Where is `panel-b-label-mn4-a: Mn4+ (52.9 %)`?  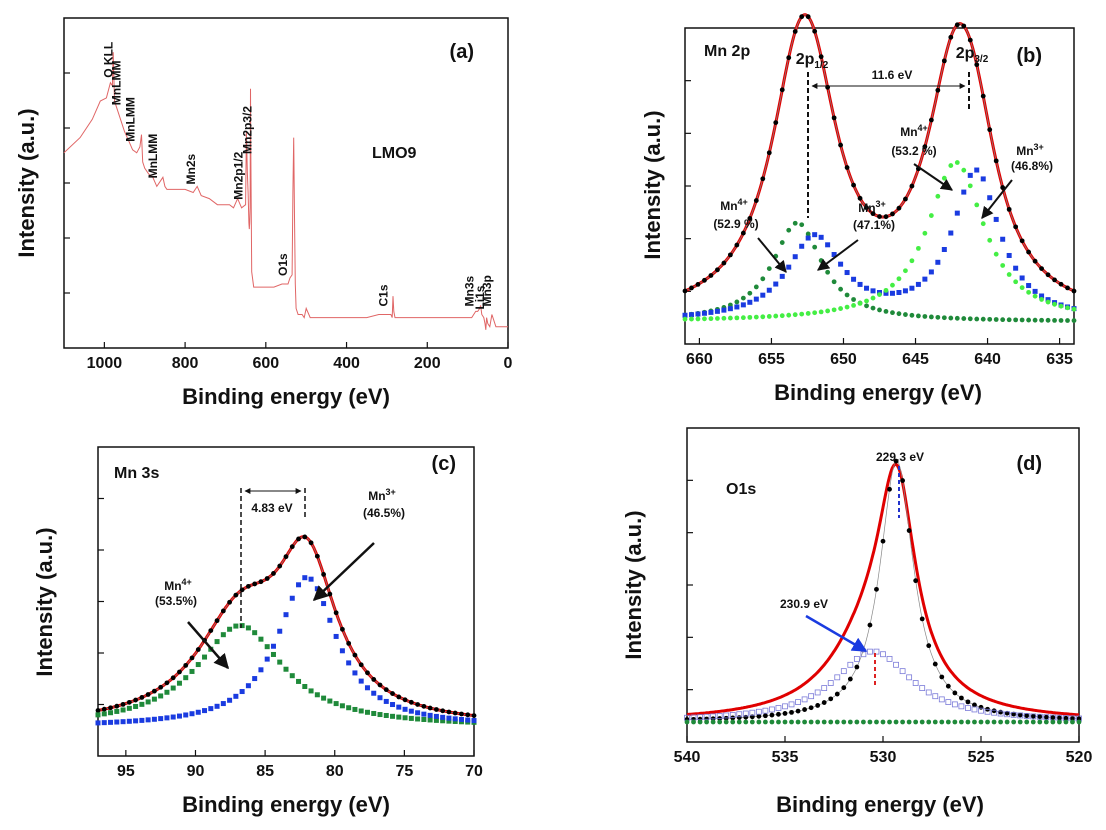 panel-b-label-mn4-a: Mn4+ (52.9 %) is located at coordinates (735, 214).